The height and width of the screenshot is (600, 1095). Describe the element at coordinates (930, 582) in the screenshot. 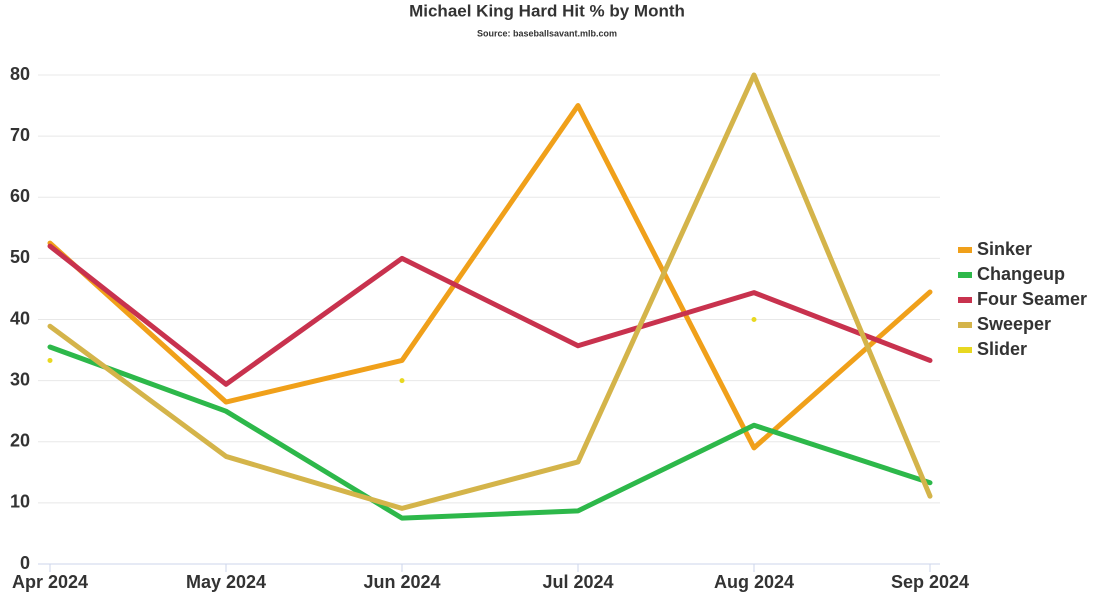

I see `x-tick-label: Sep 2024` at that location.